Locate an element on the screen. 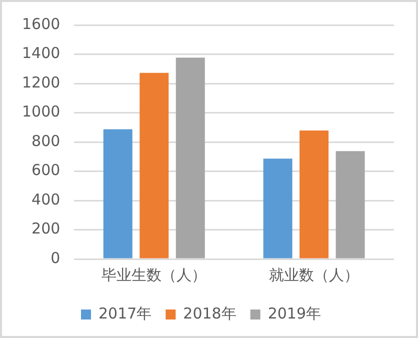  y-tick-label: 800 is located at coordinates (46, 141).